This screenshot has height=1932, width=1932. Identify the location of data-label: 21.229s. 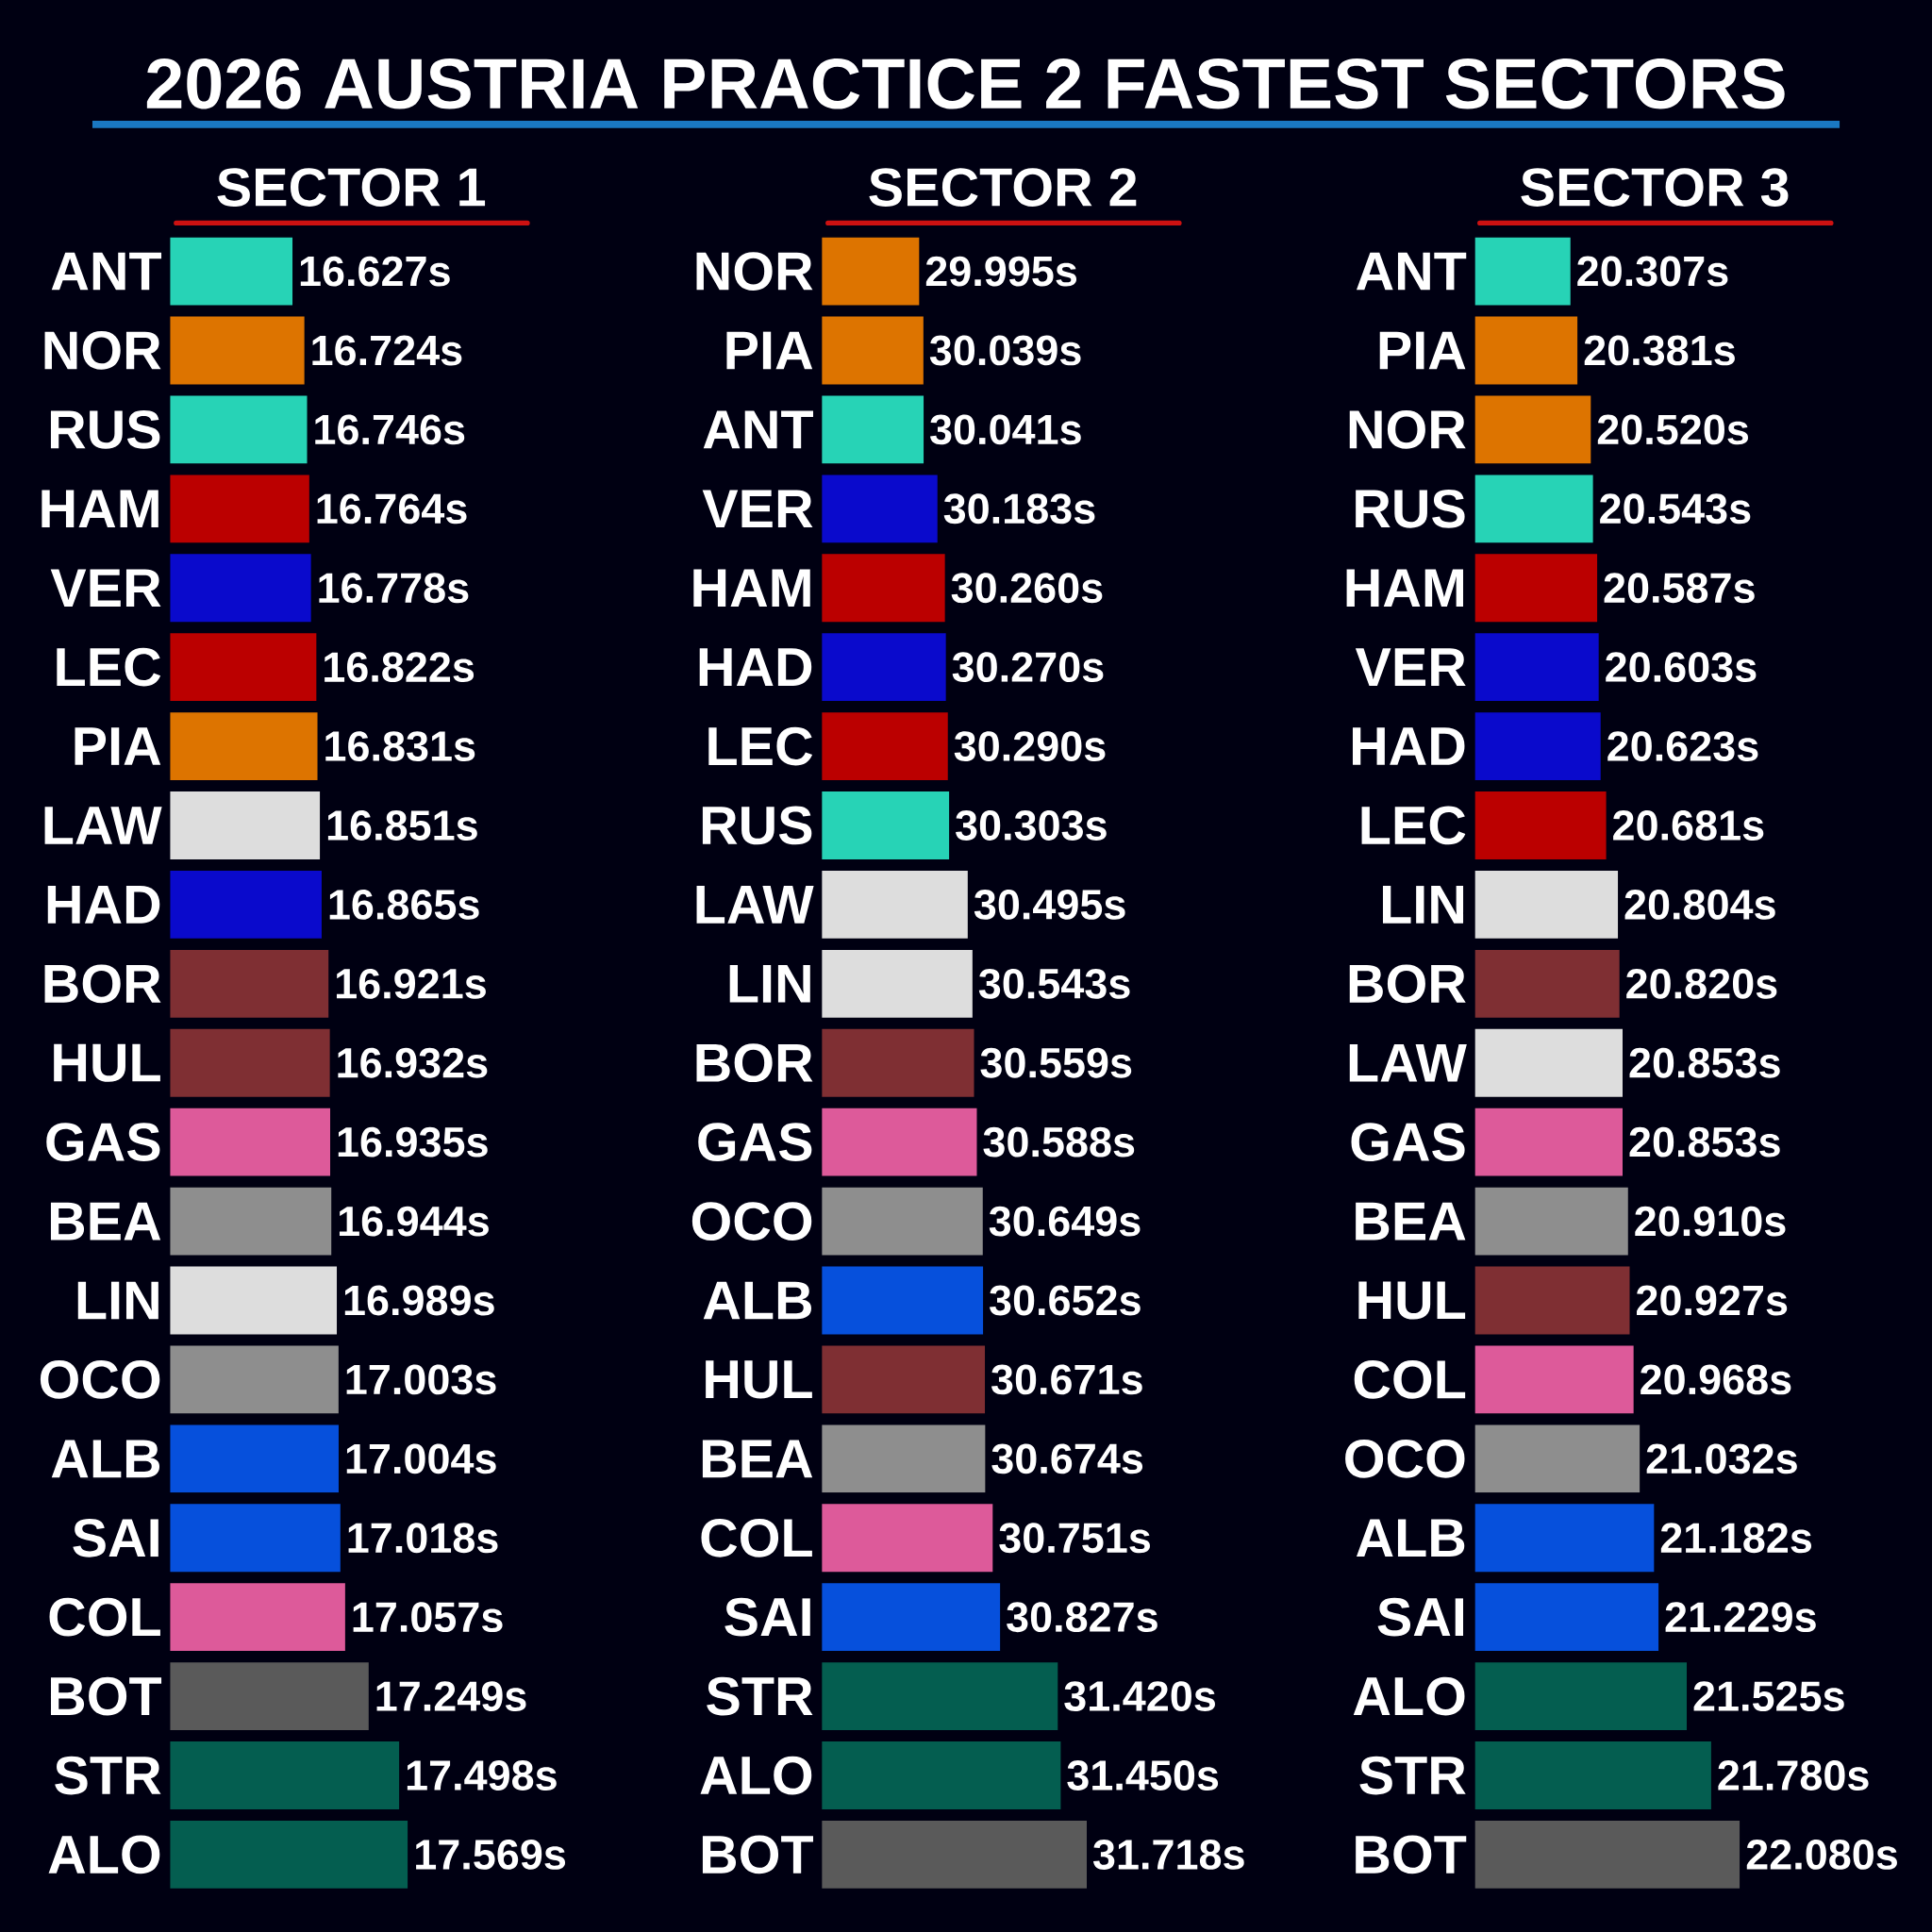
(1741, 1618).